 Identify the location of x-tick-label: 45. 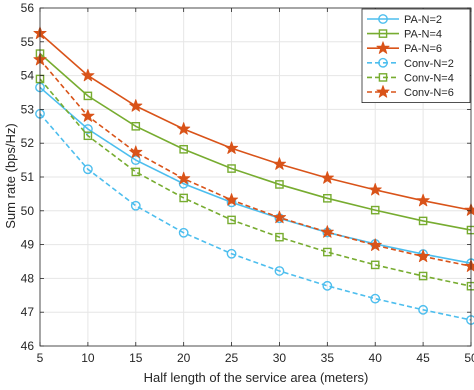
(423, 358).